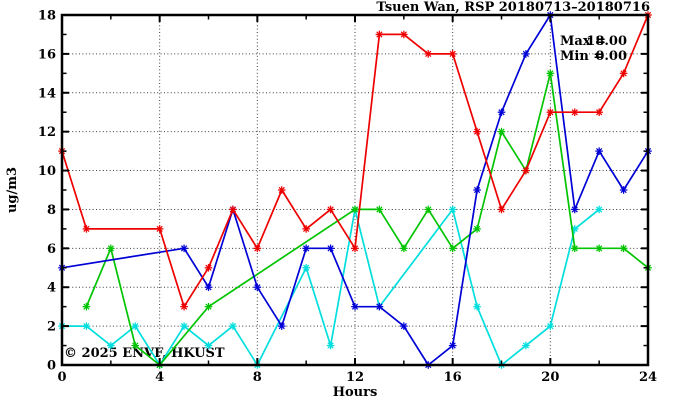 This screenshot has height=413, width=674. Describe the element at coordinates (648, 377) in the screenshot. I see `svg-text: 24` at that location.